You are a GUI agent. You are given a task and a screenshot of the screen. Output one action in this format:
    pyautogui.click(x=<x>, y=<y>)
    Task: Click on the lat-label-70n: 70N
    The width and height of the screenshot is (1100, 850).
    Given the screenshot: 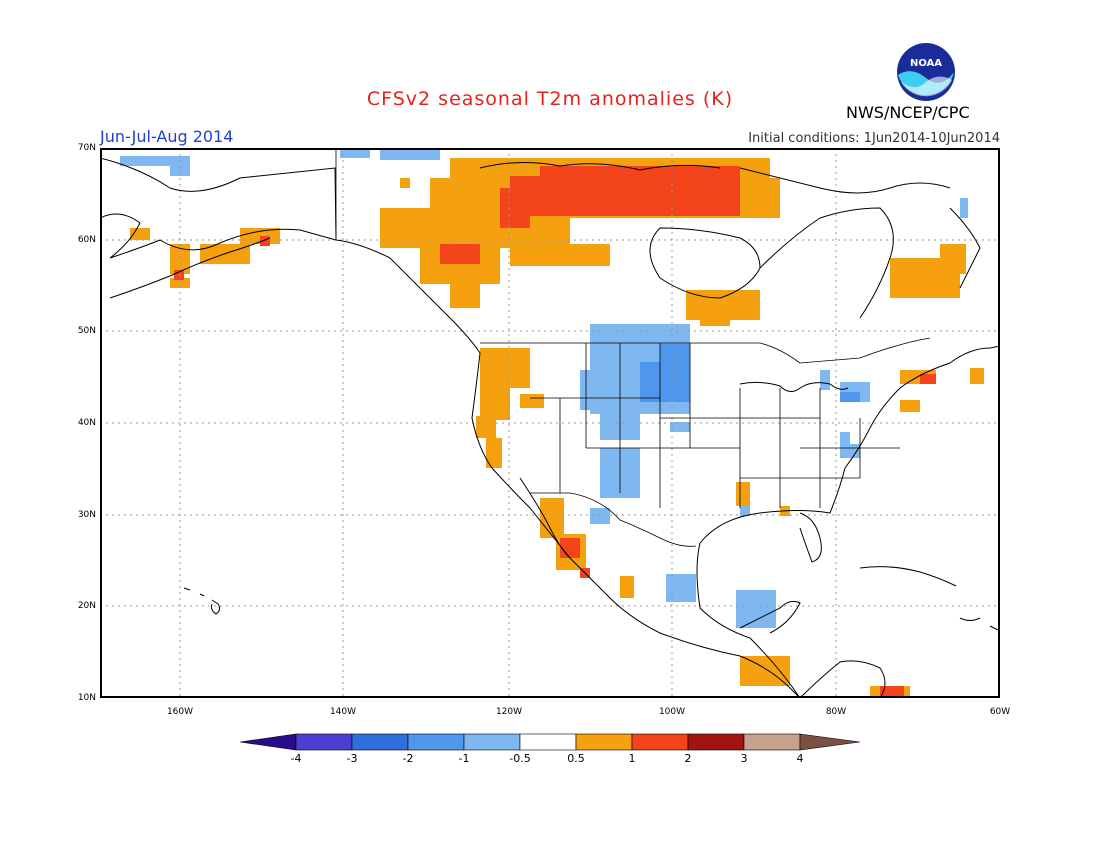 What is the action you would take?
    pyautogui.click(x=86, y=148)
    